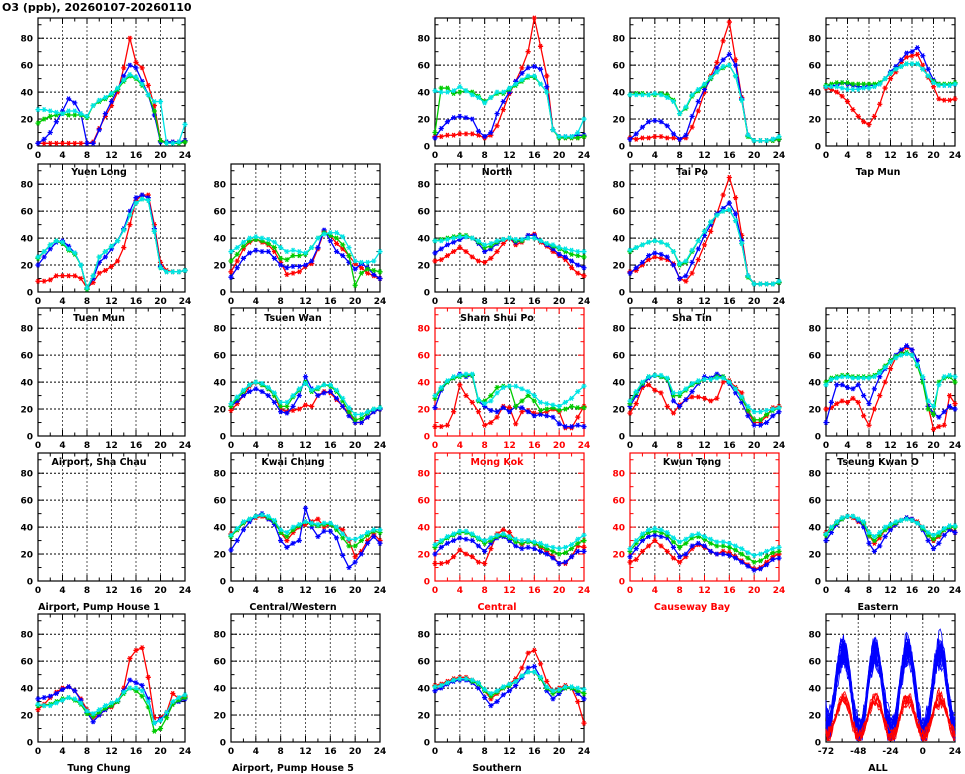 The width and height of the screenshot is (965, 774). I want to click on svg-text: -72, so click(826, 752).